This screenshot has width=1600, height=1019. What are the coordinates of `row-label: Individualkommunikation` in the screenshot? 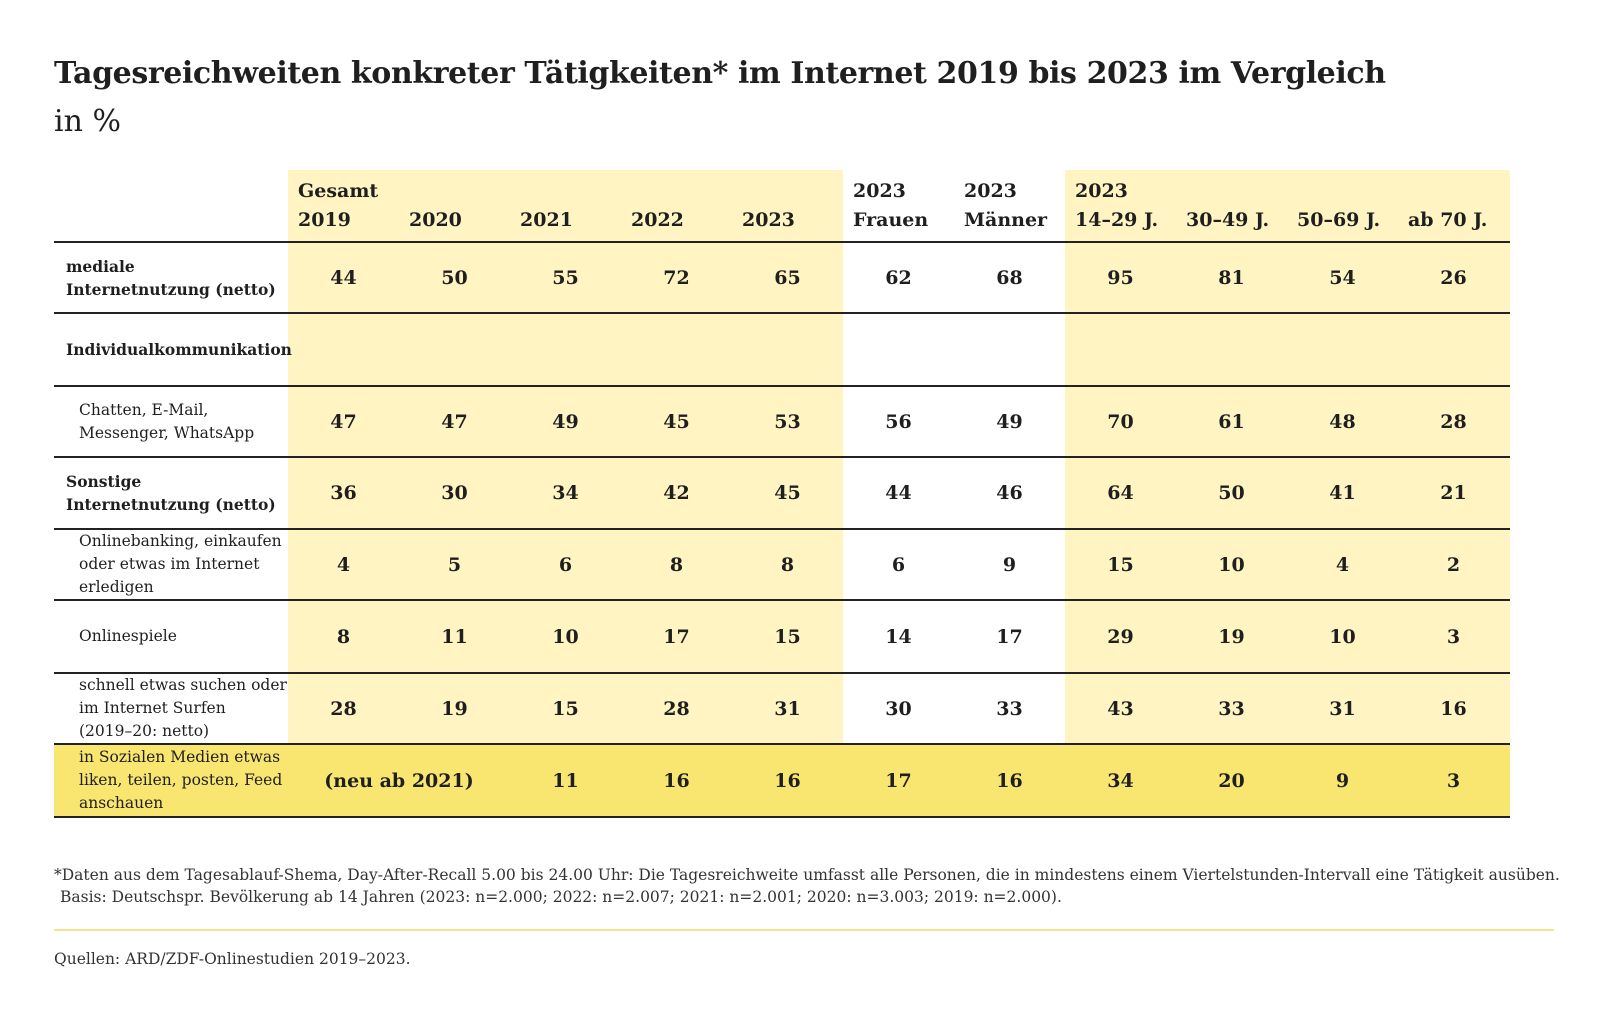 It's located at (179, 349).